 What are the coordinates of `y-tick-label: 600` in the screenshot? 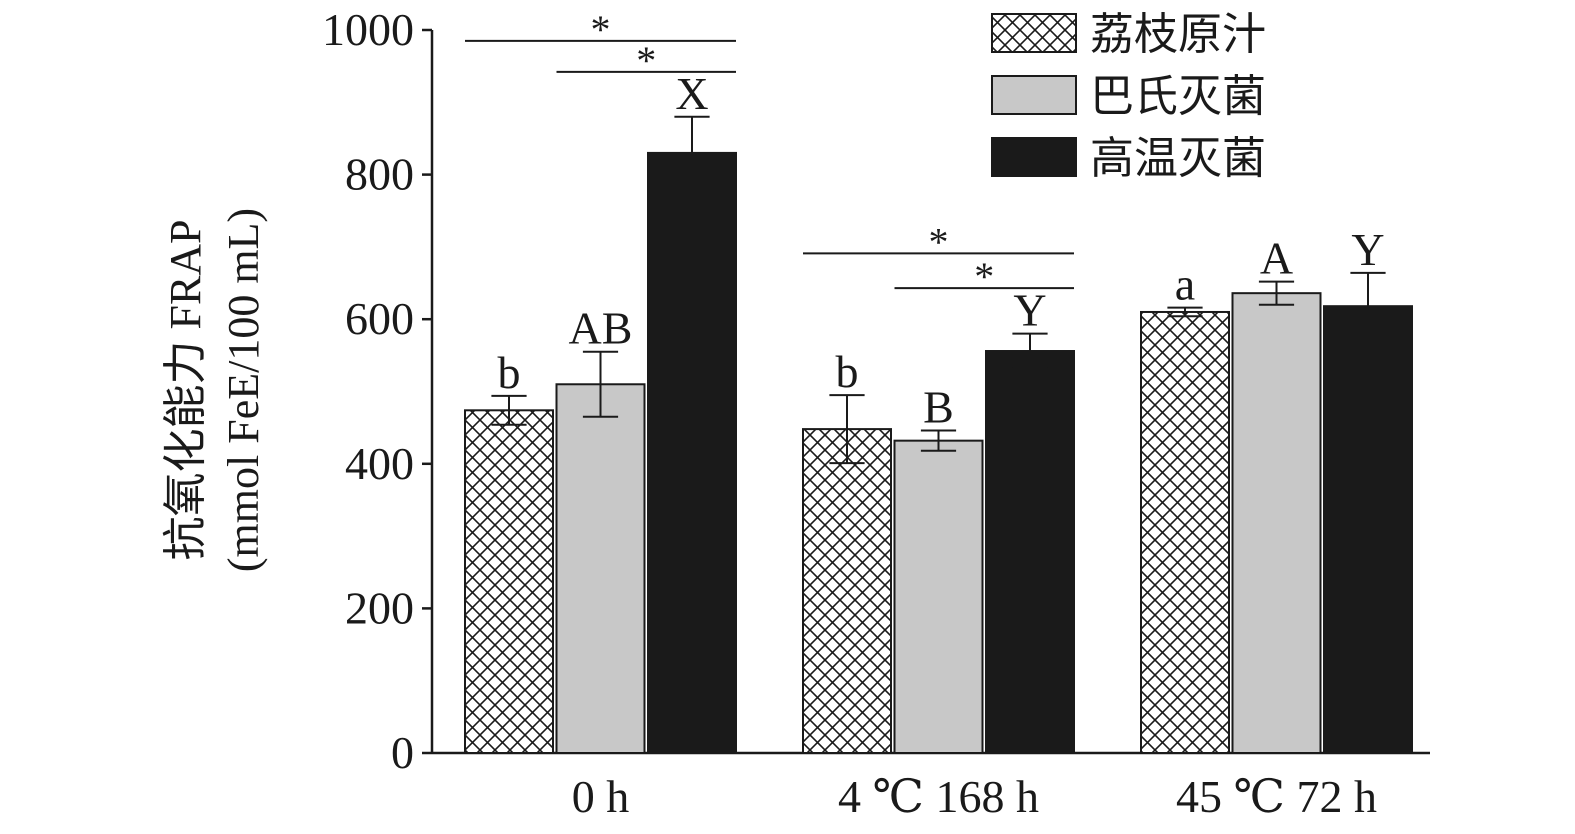 It's located at (379, 318).